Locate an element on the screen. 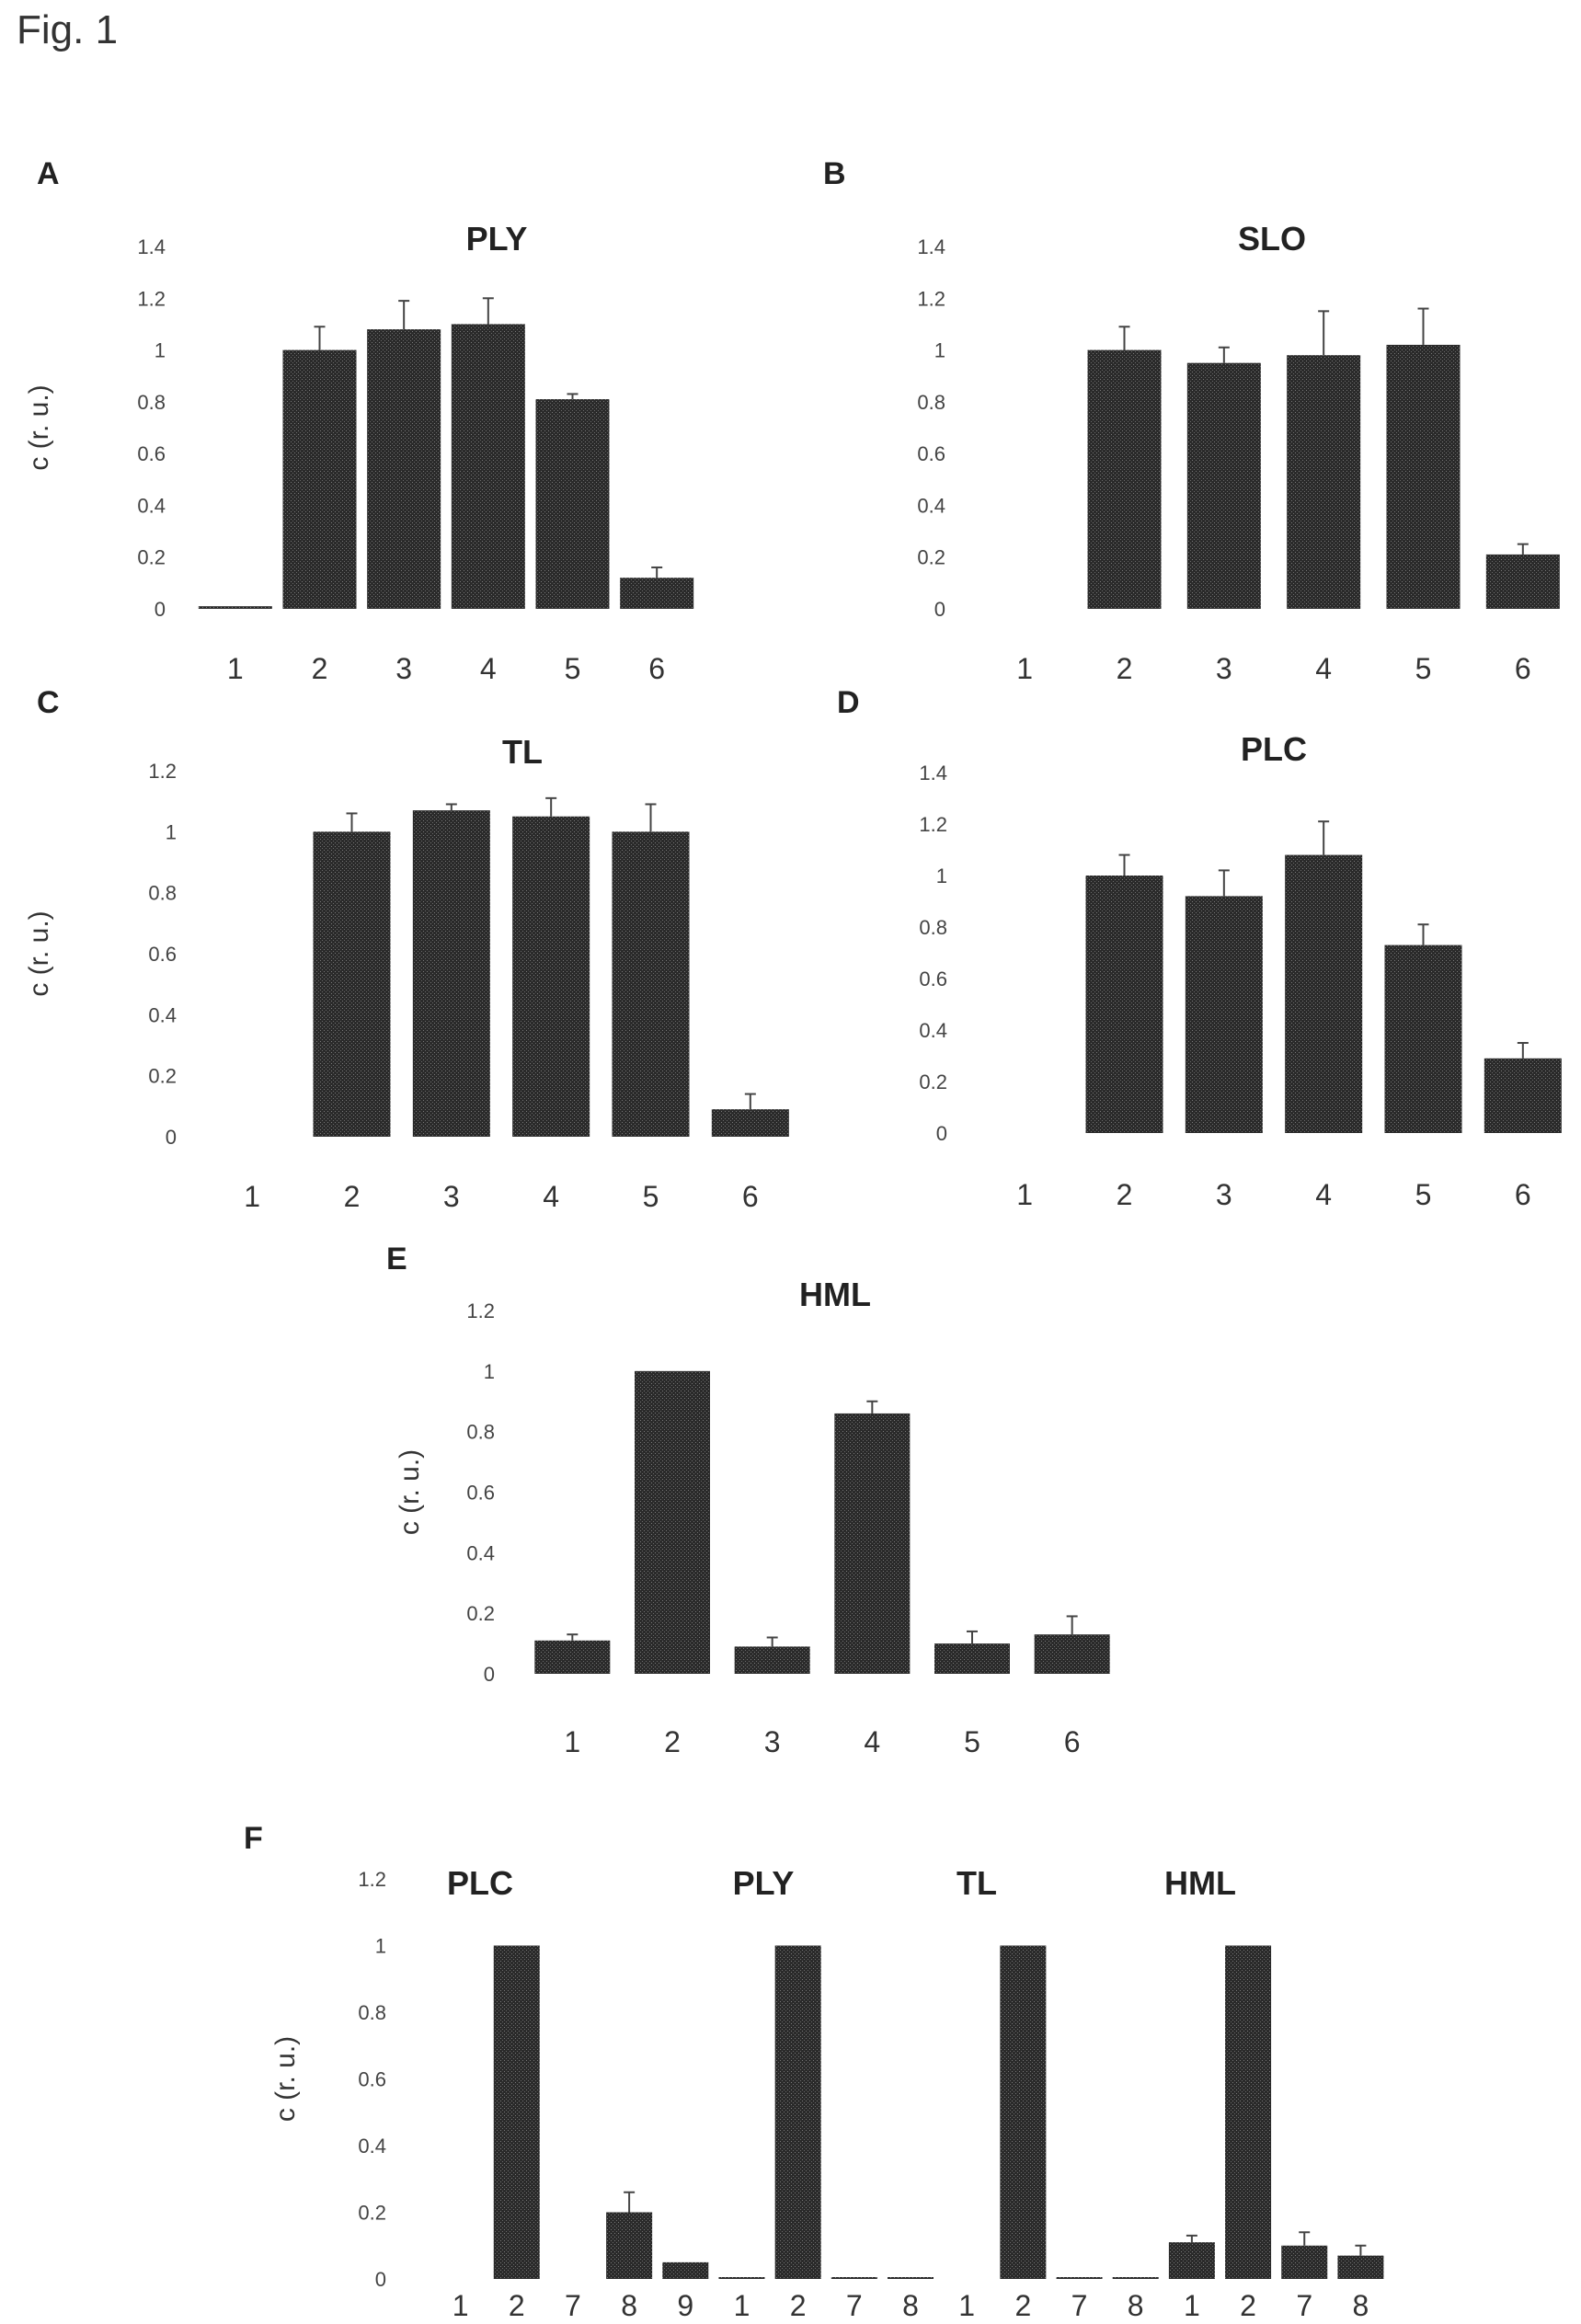 The width and height of the screenshot is (1581, 2324). group-label-plc: PLC is located at coordinates (480, 1883).